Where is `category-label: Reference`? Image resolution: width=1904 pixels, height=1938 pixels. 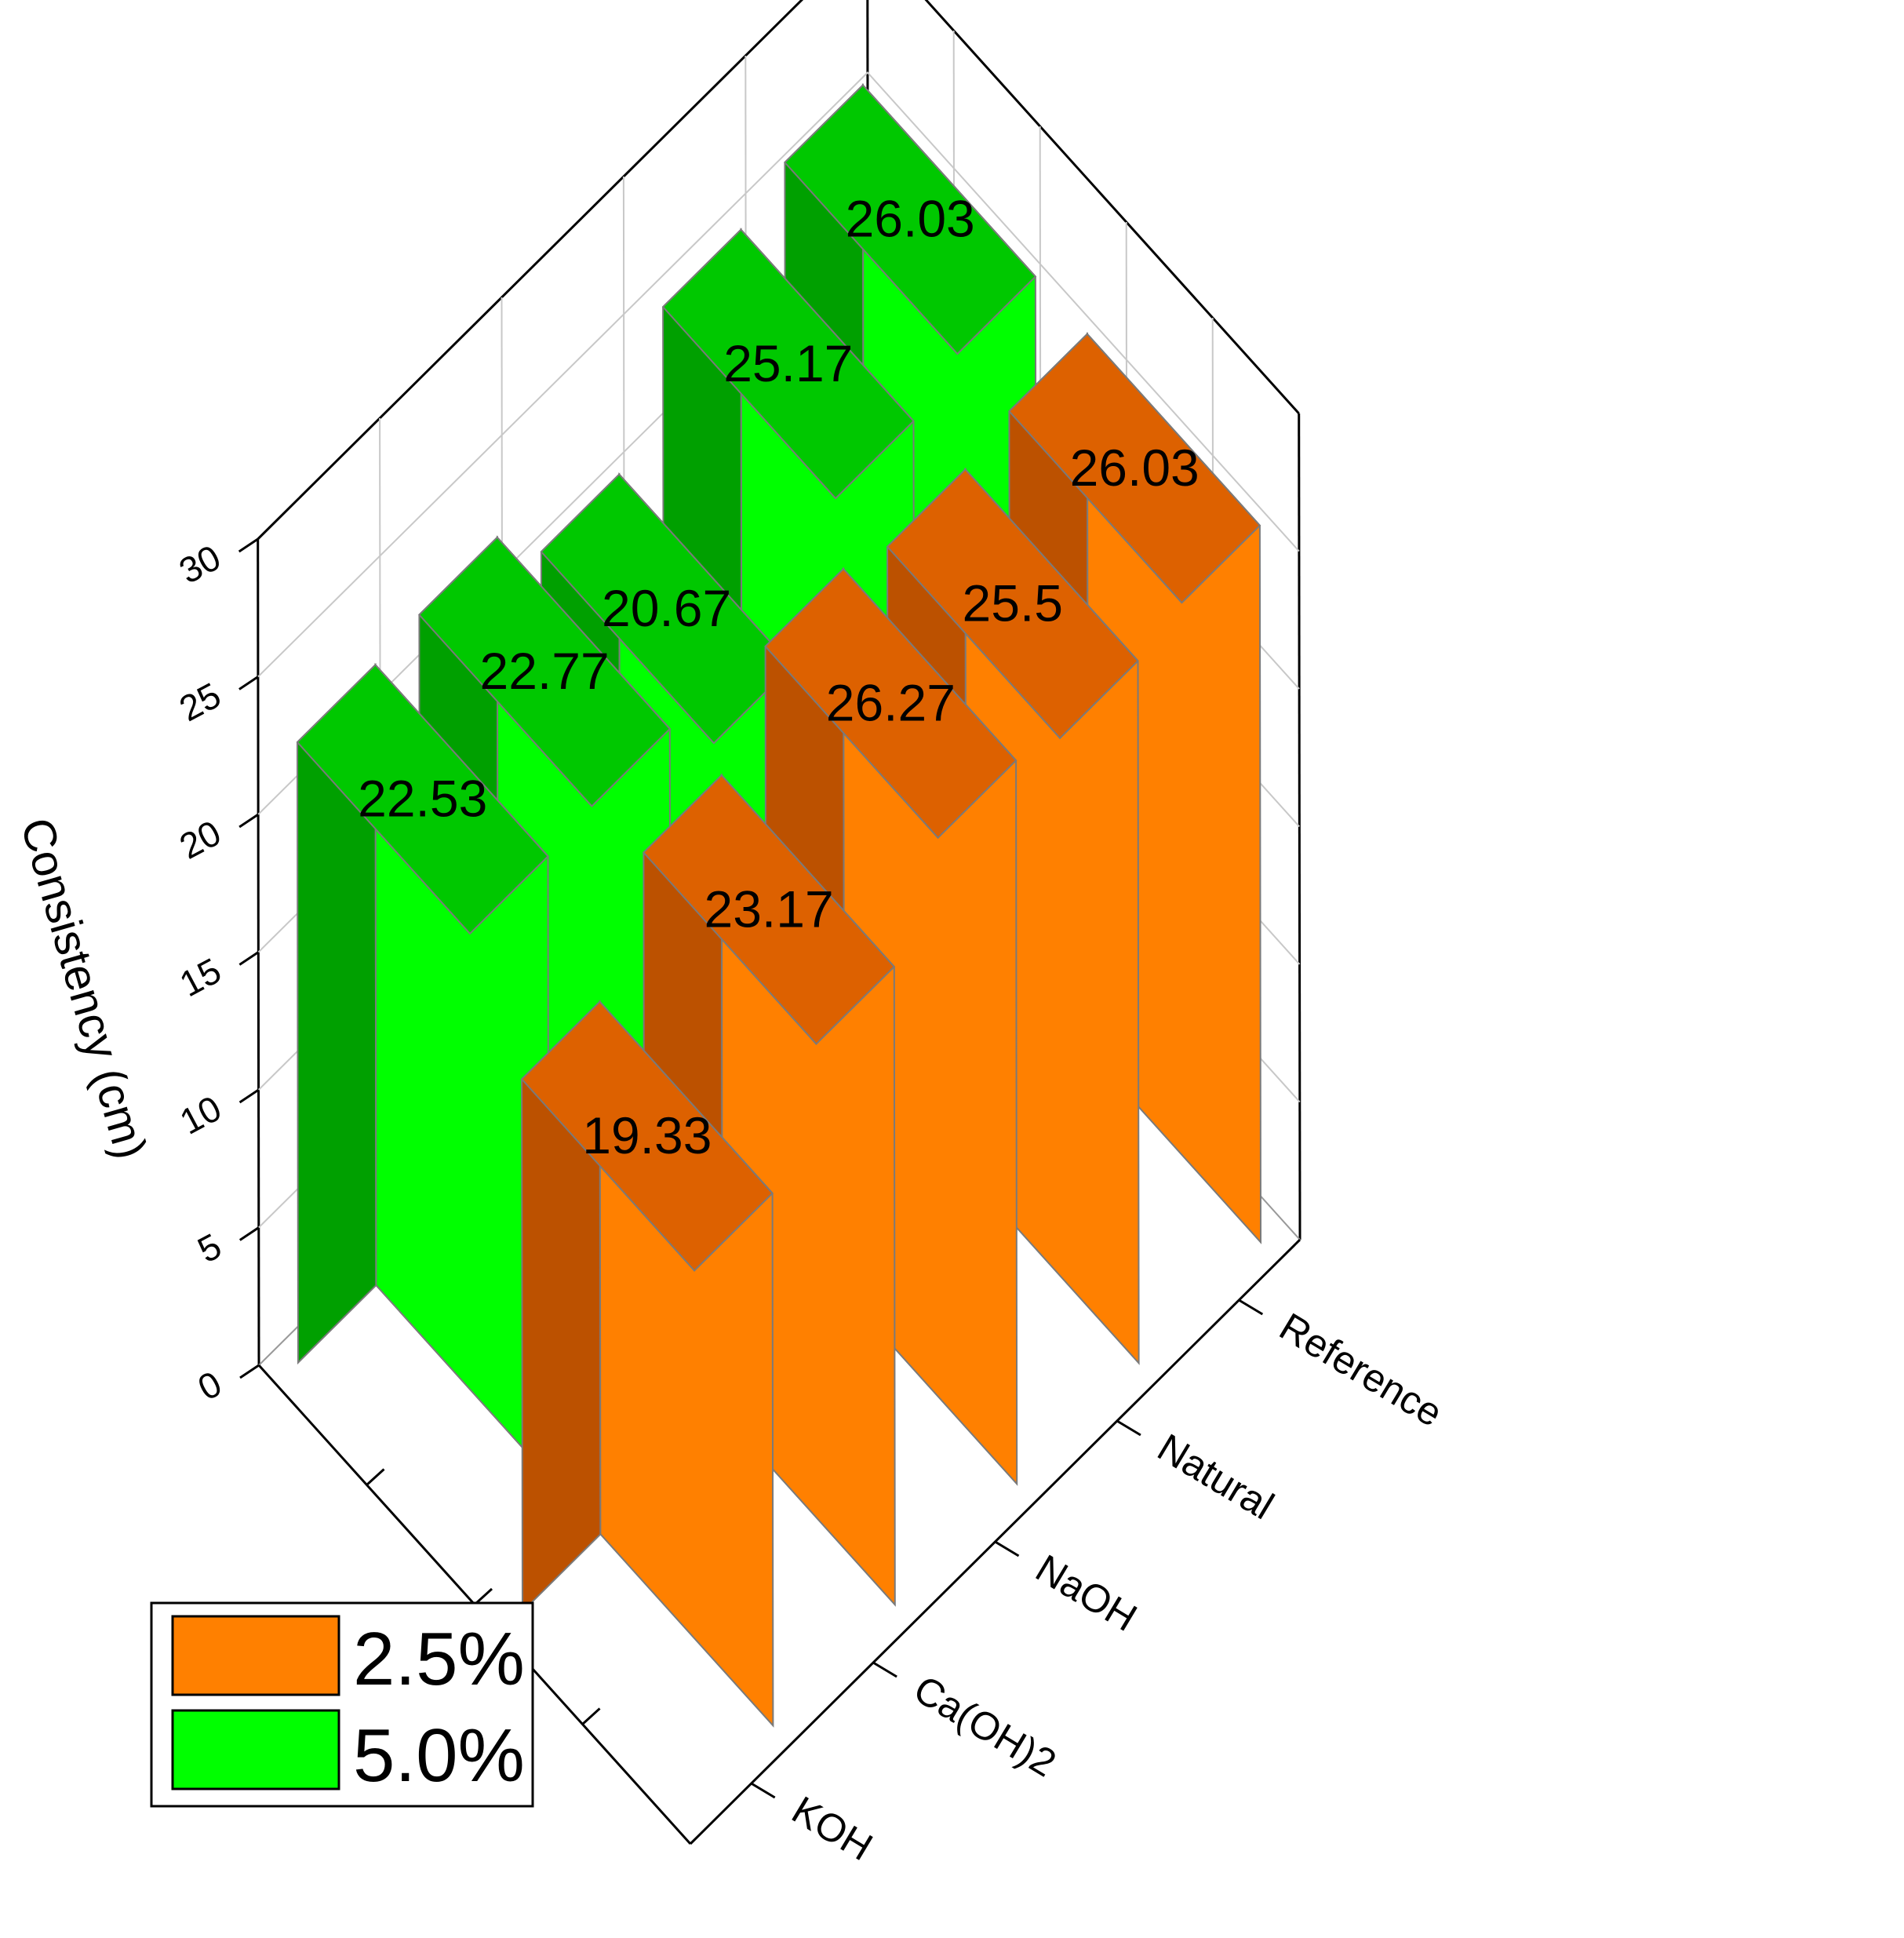
category-label: Reference is located at coordinates (1361, 1369).